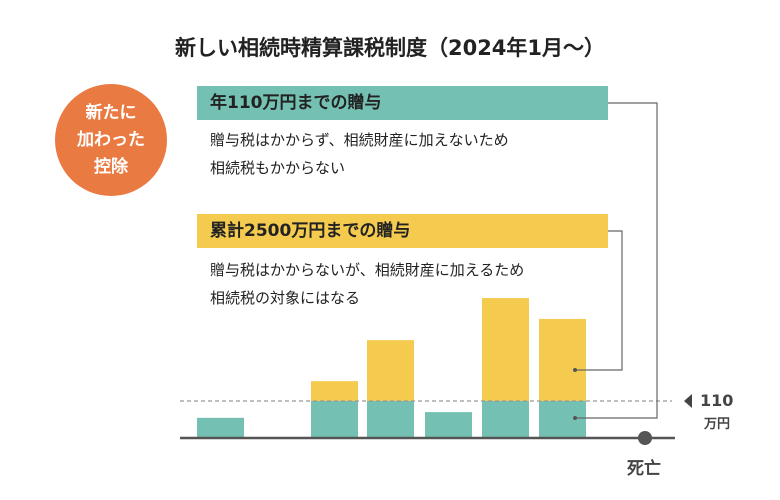  What do you see at coordinates (367, 284) in the screenshot?
I see `cumulative-gift-description: 贈与税はかからないが、相続財産に加えるため 相続税の対象にはなる` at bounding box center [367, 284].